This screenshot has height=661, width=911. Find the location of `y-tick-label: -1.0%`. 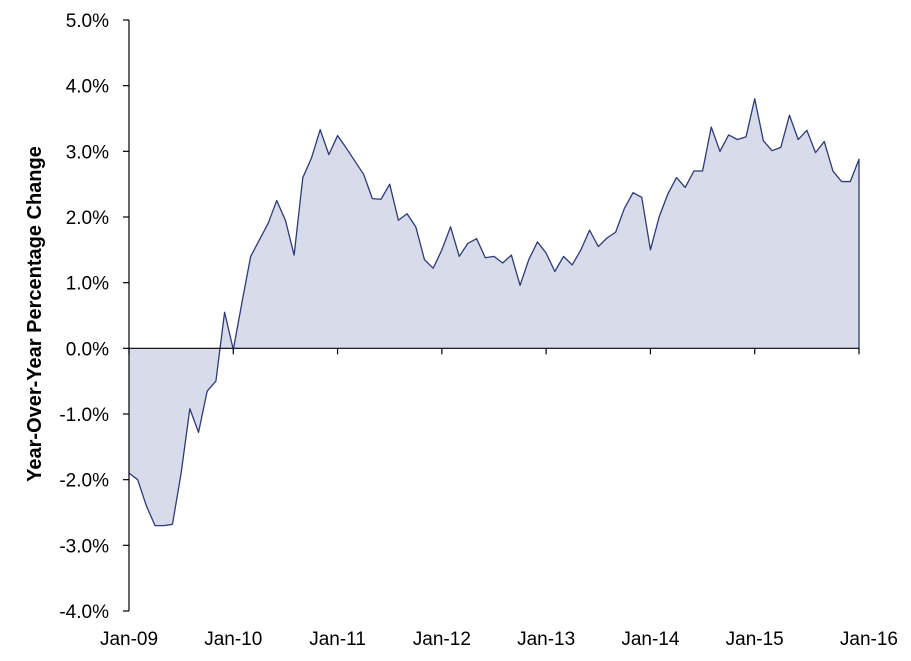

y-tick-label: -1.0% is located at coordinates (84, 415).